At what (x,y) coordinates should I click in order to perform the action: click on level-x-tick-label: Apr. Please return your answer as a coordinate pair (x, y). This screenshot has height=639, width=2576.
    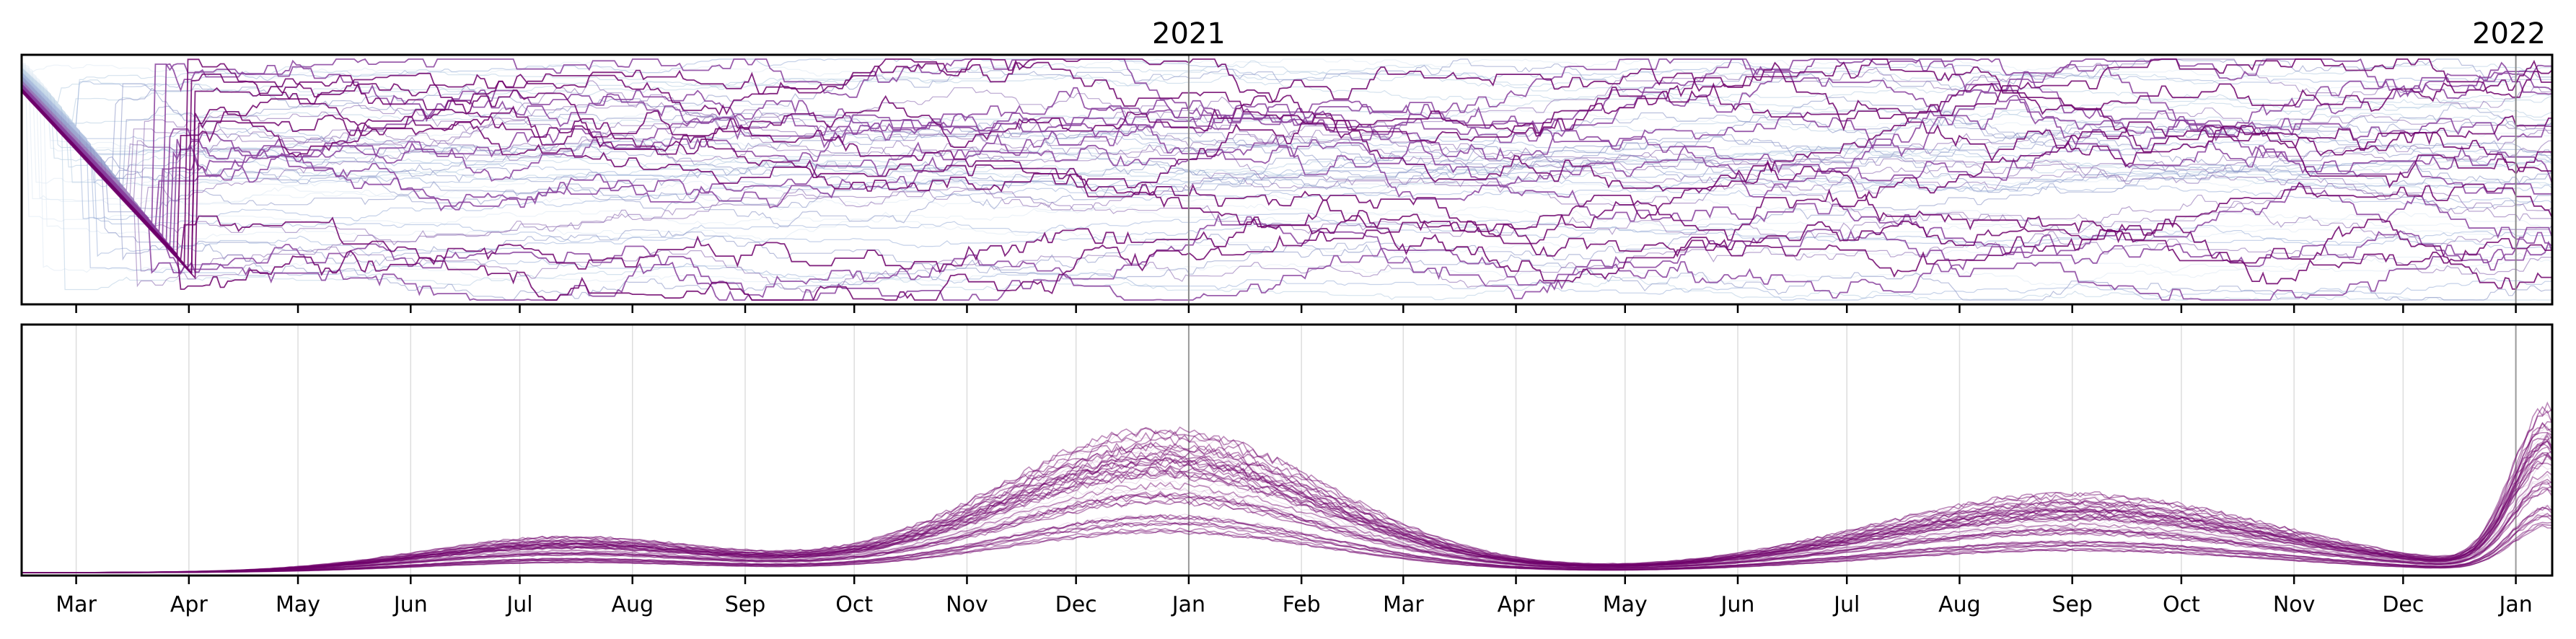
    Looking at the image, I should click on (1517, 605).